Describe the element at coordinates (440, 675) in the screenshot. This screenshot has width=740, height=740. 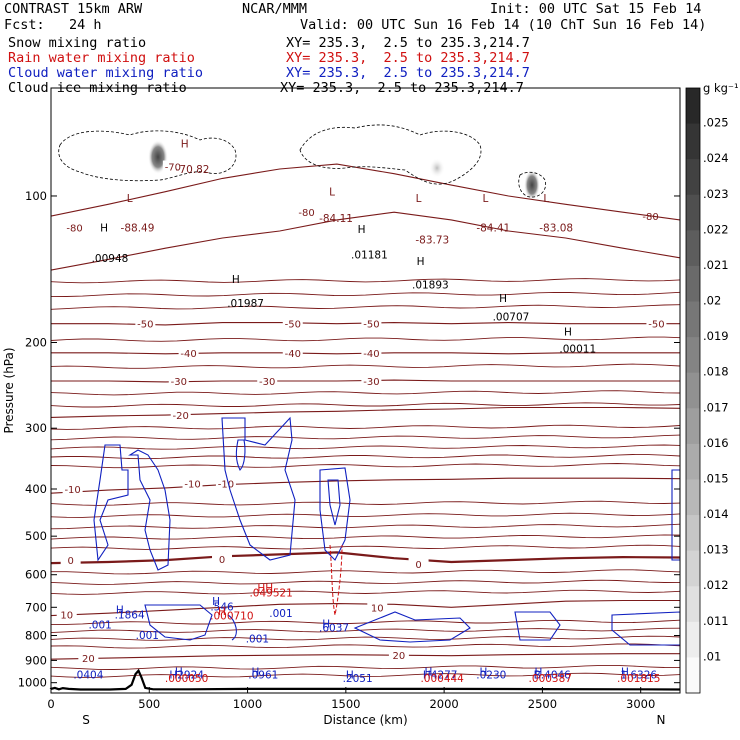
I see `extremum-label: H4277` at that location.